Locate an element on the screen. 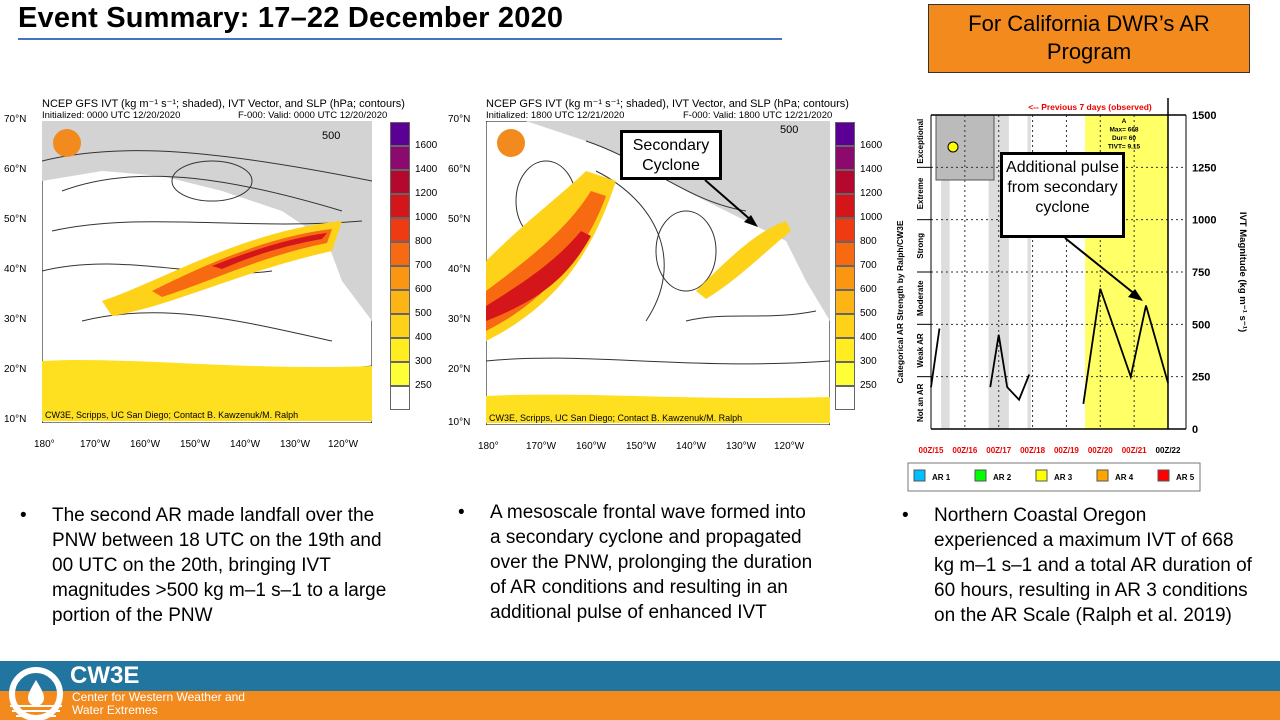 This screenshot has width=1280, height=720. legend-label: AR 5 is located at coordinates (1185, 477).